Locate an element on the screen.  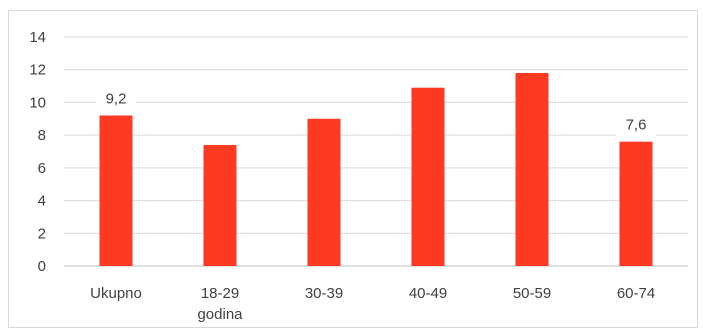
x-tick-label: 30-39 is located at coordinates (324, 293).